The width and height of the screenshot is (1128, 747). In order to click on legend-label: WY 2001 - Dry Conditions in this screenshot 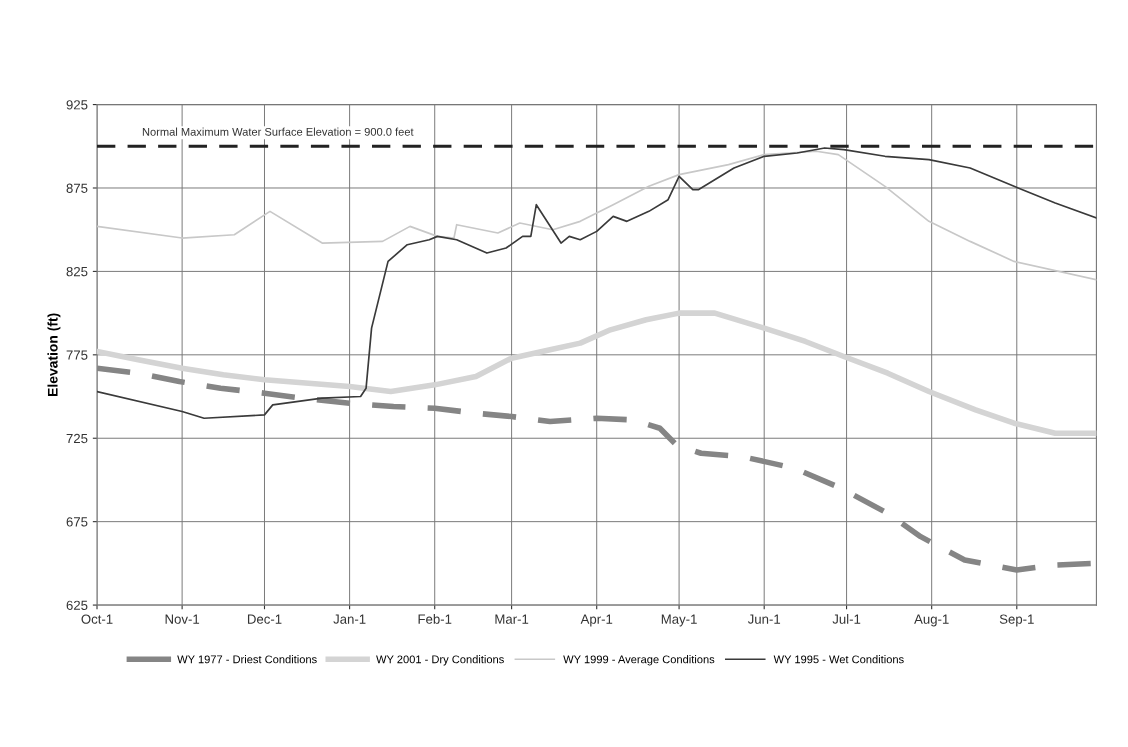, I will do `click(440, 660)`.